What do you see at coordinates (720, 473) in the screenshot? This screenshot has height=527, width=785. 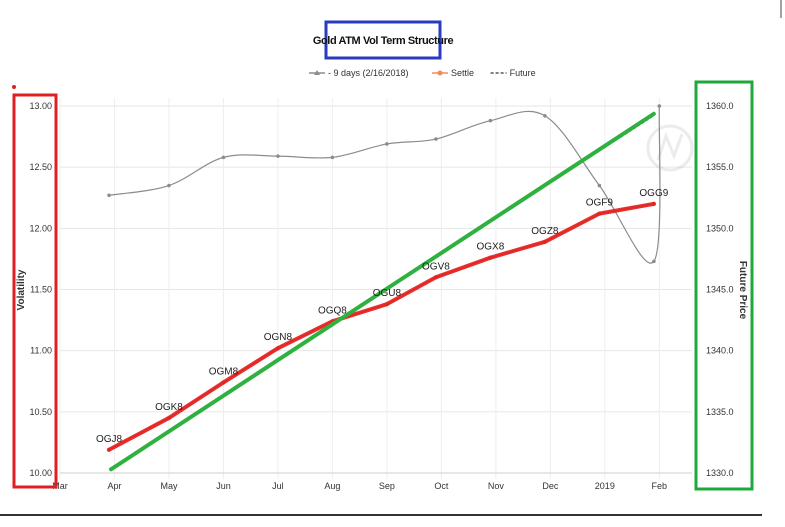 I see `right-tick-label: 1330.0` at bounding box center [720, 473].